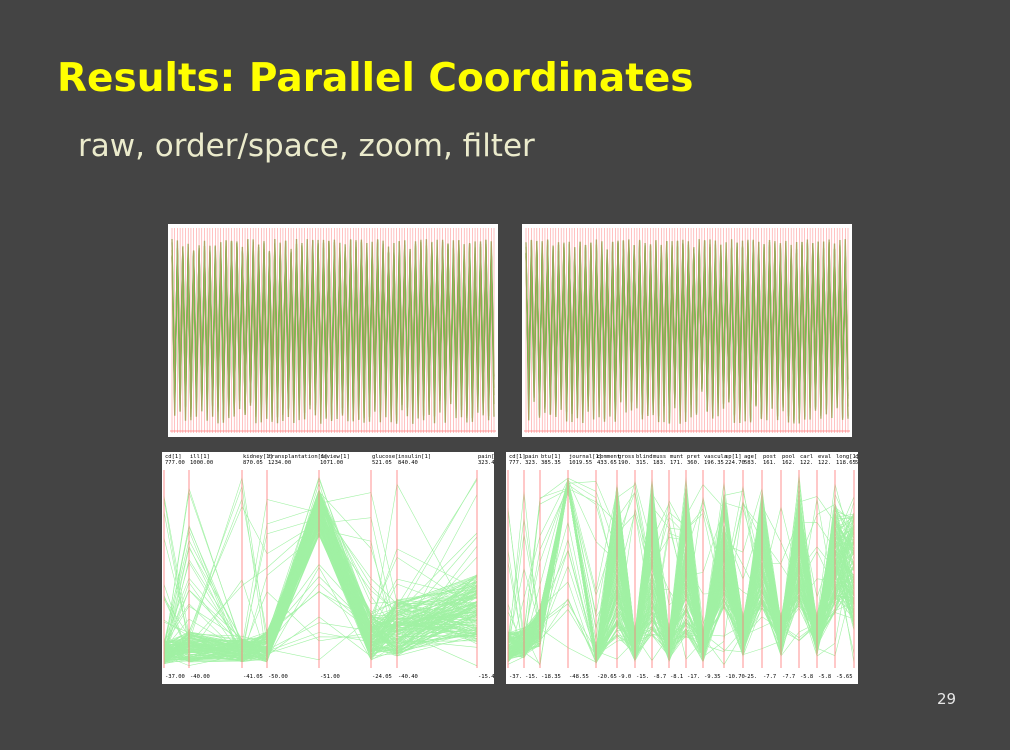 This screenshot has height=750, width=1010. I want to click on raw-plot-right, so click(687, 330).